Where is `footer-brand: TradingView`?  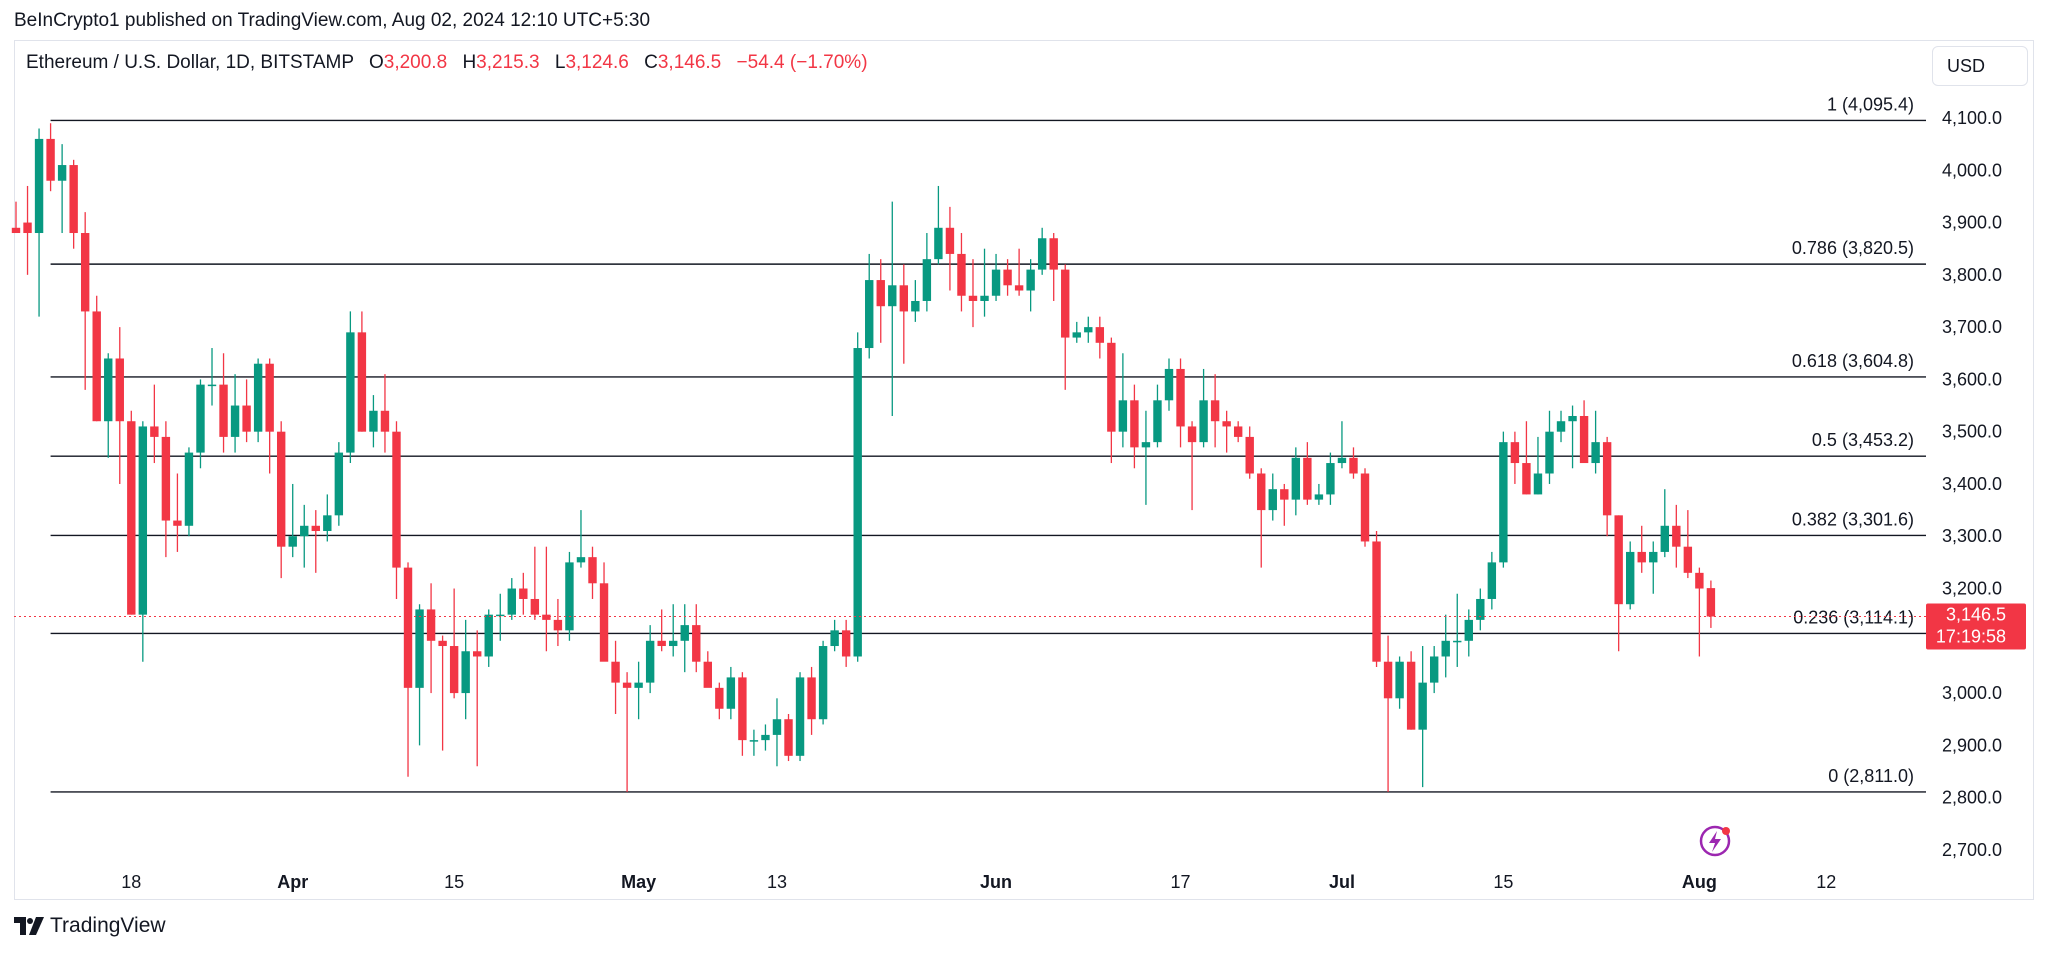 footer-brand: TradingView is located at coordinates (90, 926).